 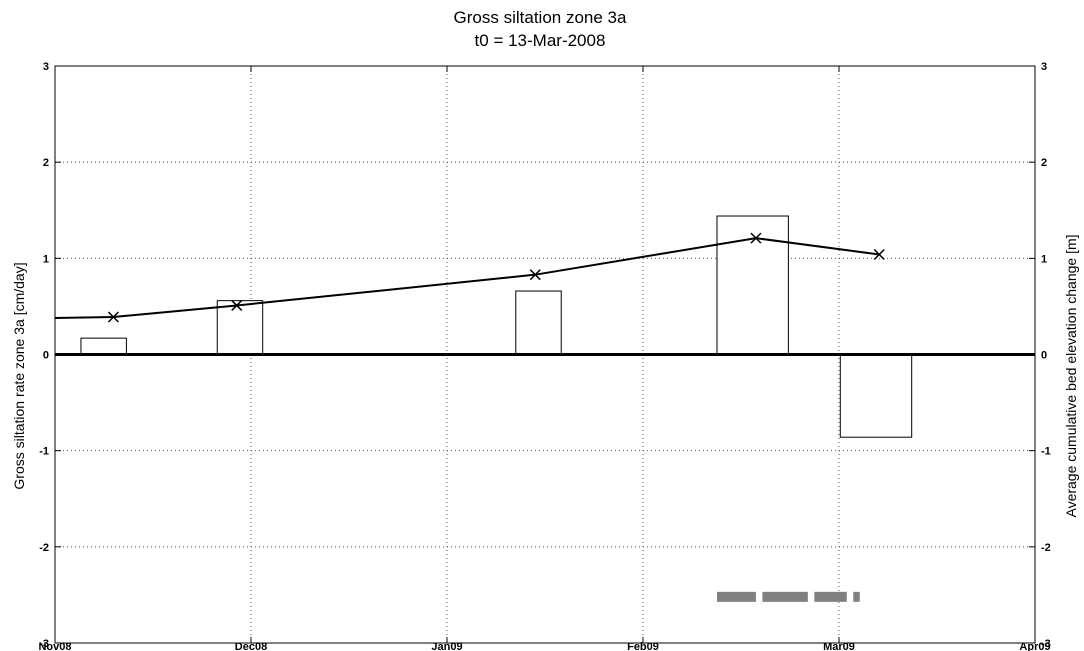 What do you see at coordinates (1034, 646) in the screenshot?
I see `x-tick-label: Apr09` at bounding box center [1034, 646].